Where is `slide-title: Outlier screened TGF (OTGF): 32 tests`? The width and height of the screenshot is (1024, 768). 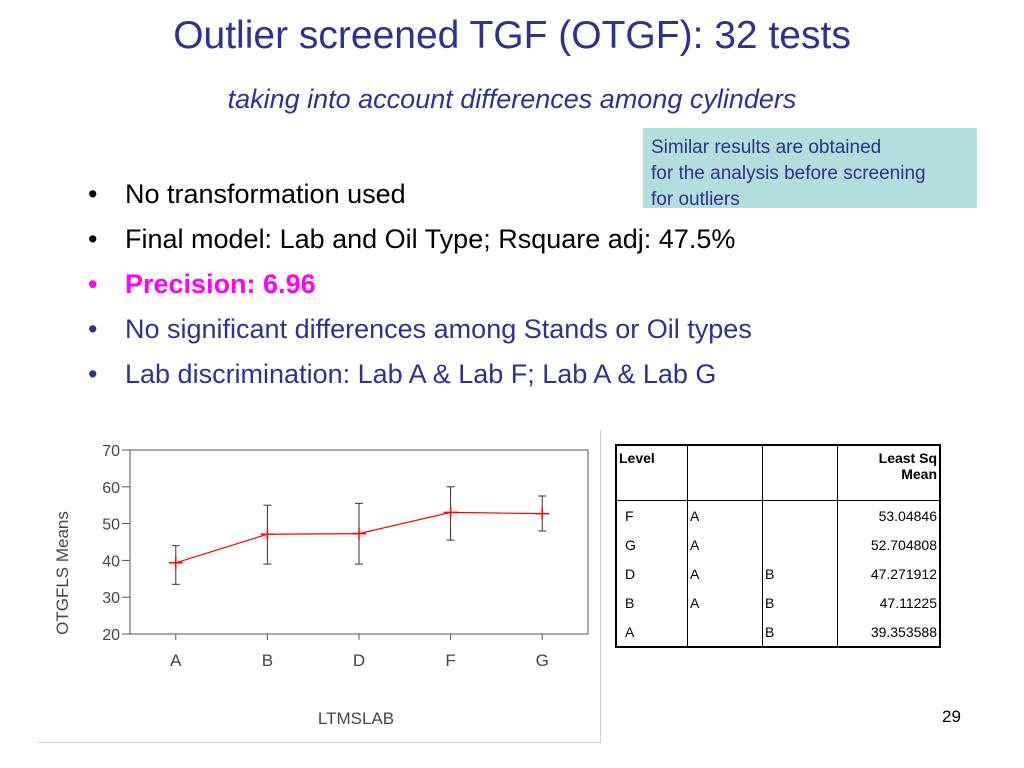
slide-title: Outlier screened TGF (OTGF): 32 tests is located at coordinates (512, 35).